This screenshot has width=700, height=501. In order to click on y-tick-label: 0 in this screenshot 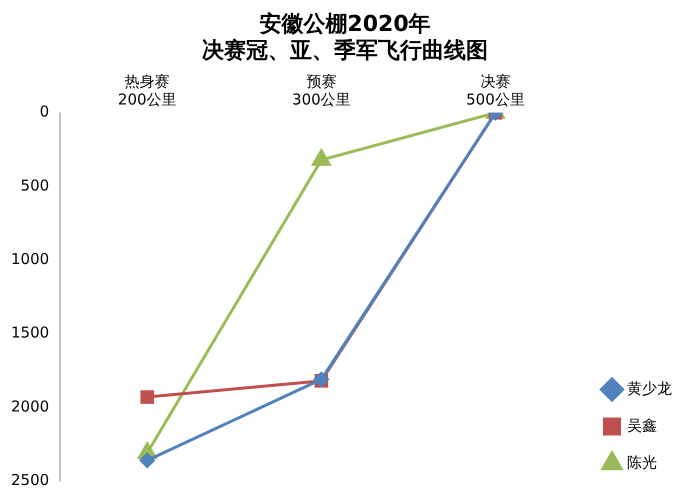, I will do `click(45, 111)`.